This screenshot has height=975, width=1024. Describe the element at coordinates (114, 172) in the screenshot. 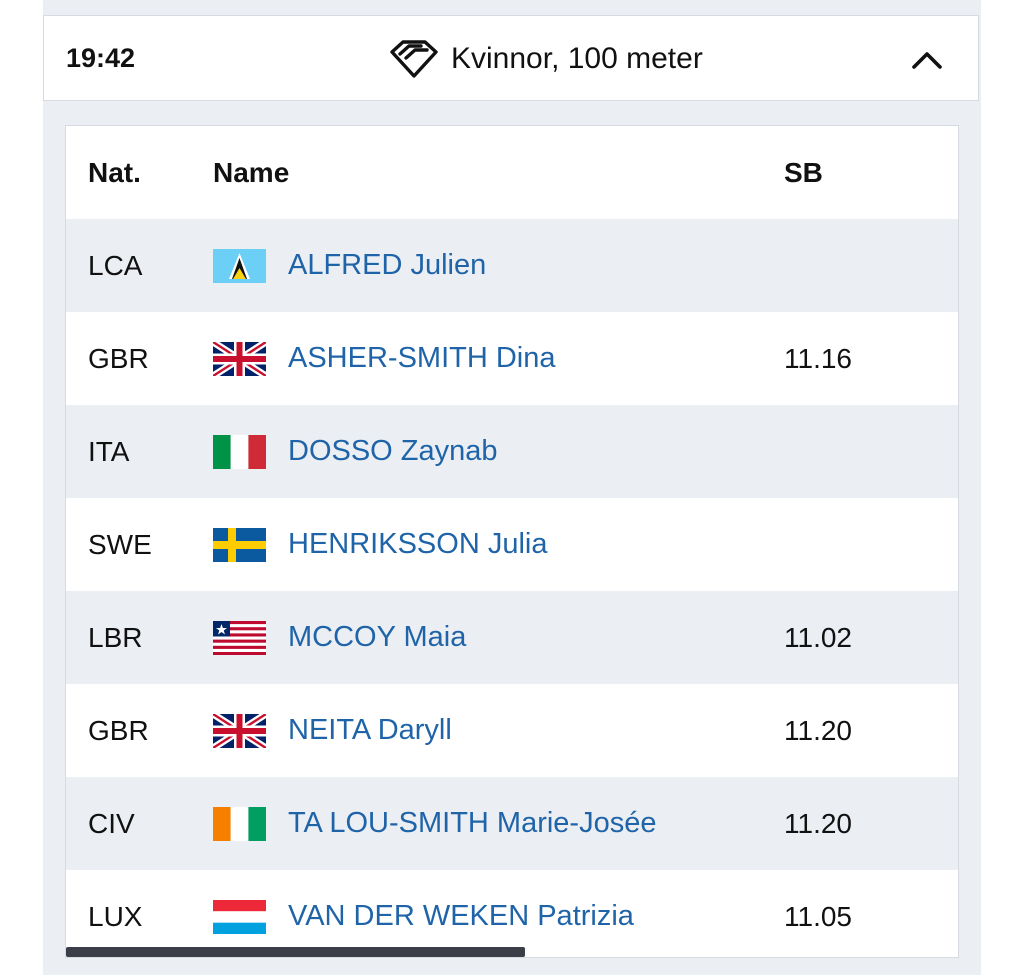

I see `column-header-nat: Nat.` at that location.